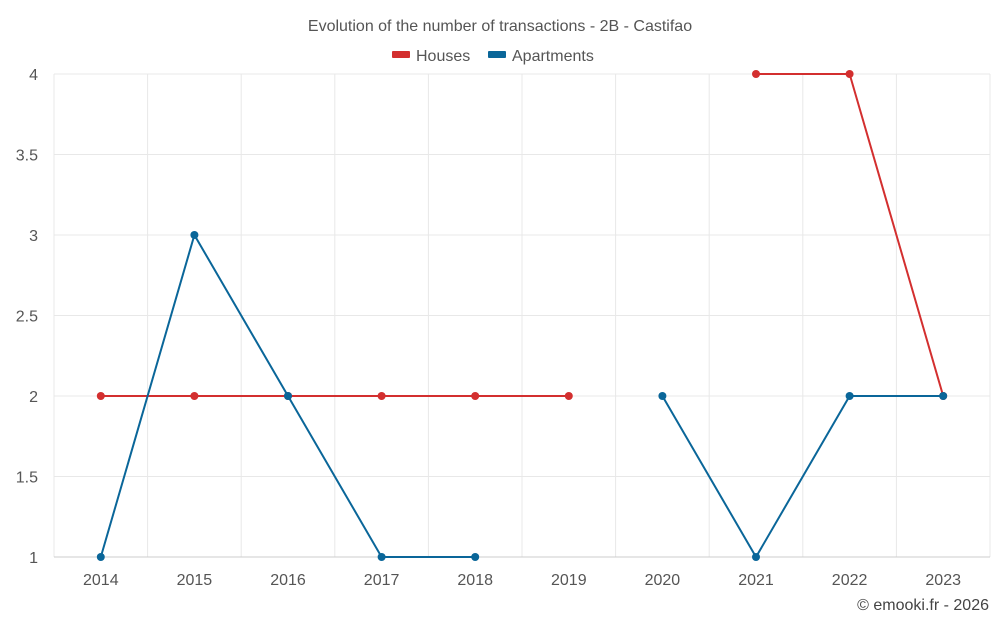 The image size is (1000, 625). What do you see at coordinates (756, 580) in the screenshot?
I see `x-tick-label: 2021` at bounding box center [756, 580].